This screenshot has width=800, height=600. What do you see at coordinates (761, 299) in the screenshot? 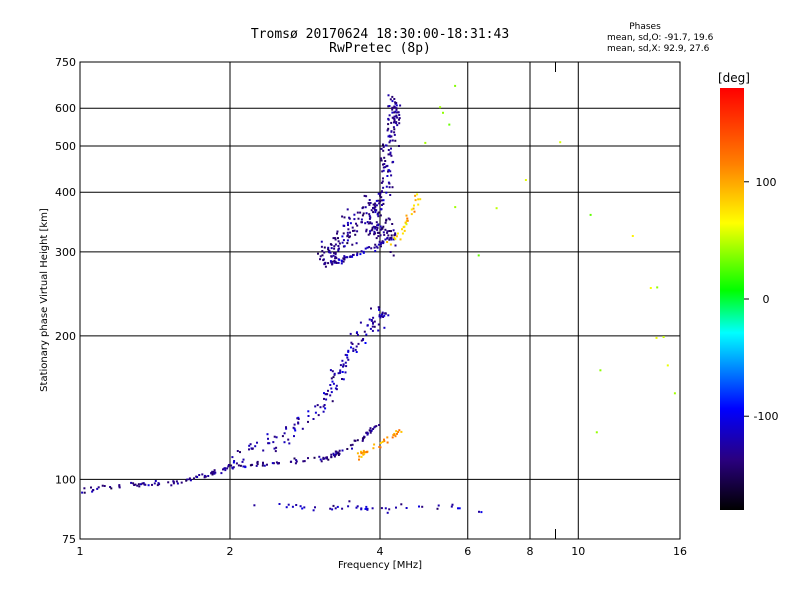
I see `colorbar-ticks: 100 0 -100` at bounding box center [761, 299].